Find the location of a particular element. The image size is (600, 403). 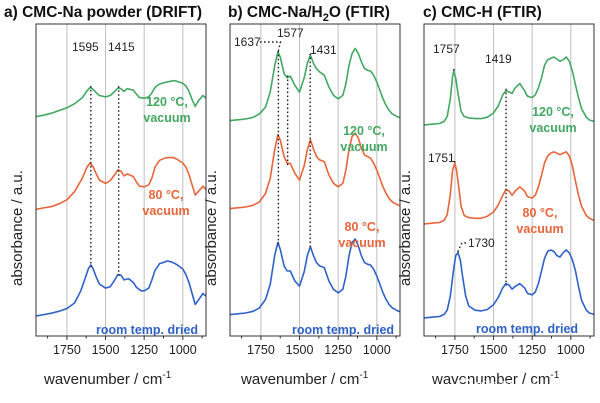

x-axis-label-c: wavenumber / cm-1 is located at coordinates (495, 379).